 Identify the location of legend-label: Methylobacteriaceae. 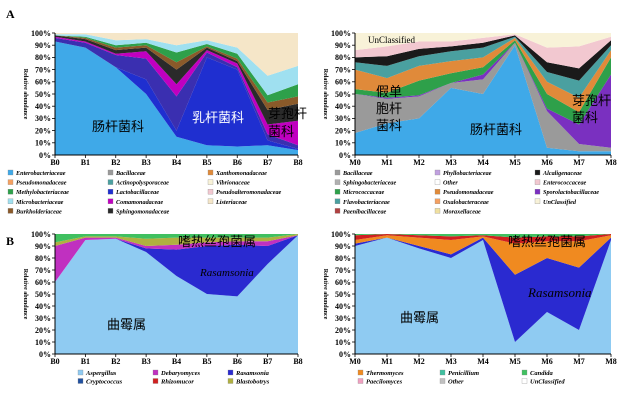
(42, 192).